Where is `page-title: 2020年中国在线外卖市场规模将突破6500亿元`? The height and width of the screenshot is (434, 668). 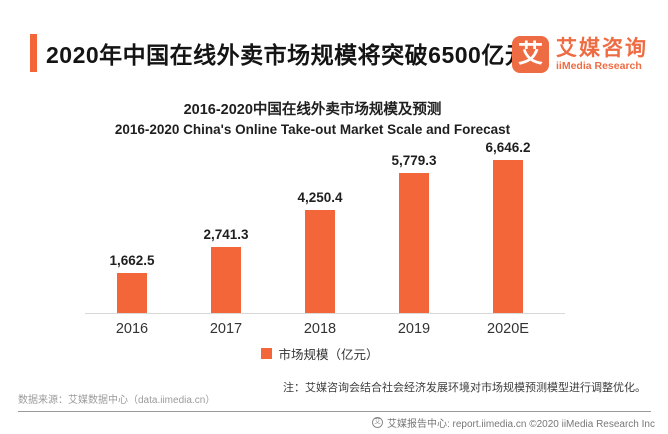 page-title: 2020年中国在线外卖市场规模将突破6500亿元 is located at coordinates (287, 55).